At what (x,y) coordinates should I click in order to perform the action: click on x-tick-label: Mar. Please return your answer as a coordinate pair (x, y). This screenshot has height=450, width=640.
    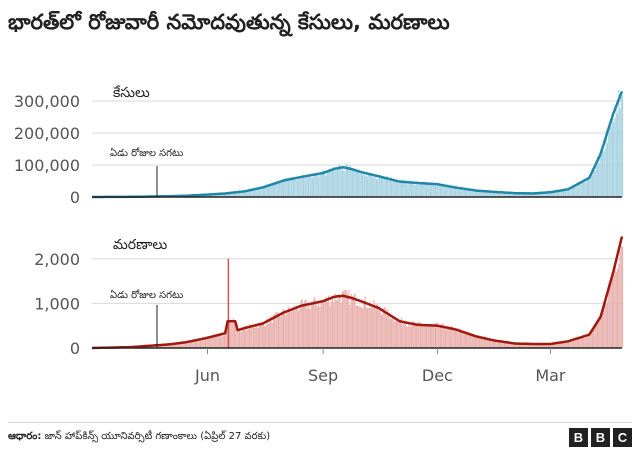
    Looking at the image, I should click on (550, 375).